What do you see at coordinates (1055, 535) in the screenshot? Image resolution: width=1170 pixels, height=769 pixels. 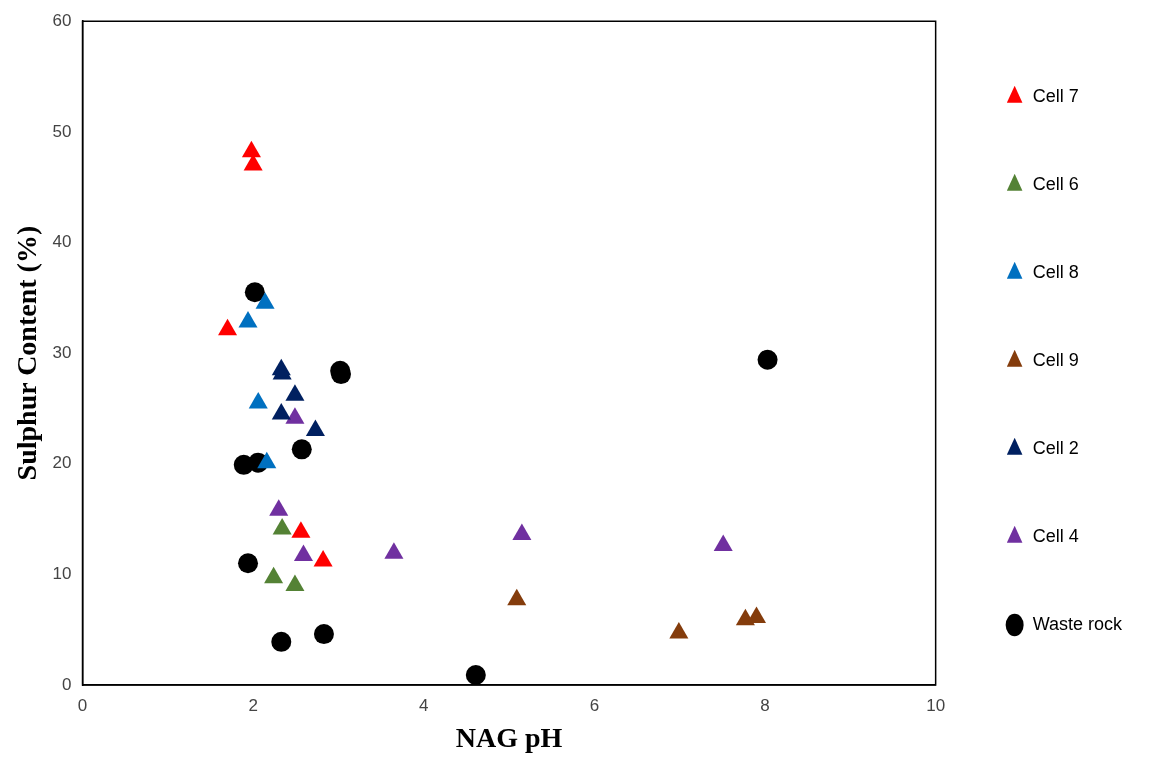 I see `legend-label: Cell 4` at bounding box center [1055, 535].